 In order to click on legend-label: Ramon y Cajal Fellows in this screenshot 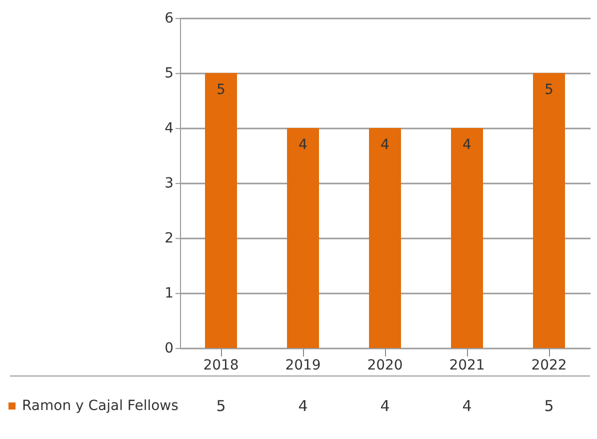, I will do `click(100, 406)`.